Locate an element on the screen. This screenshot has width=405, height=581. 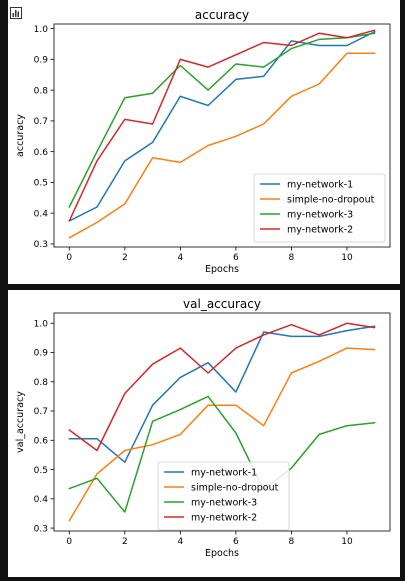
y-axis-label: val_accuracy is located at coordinates (20, 422).